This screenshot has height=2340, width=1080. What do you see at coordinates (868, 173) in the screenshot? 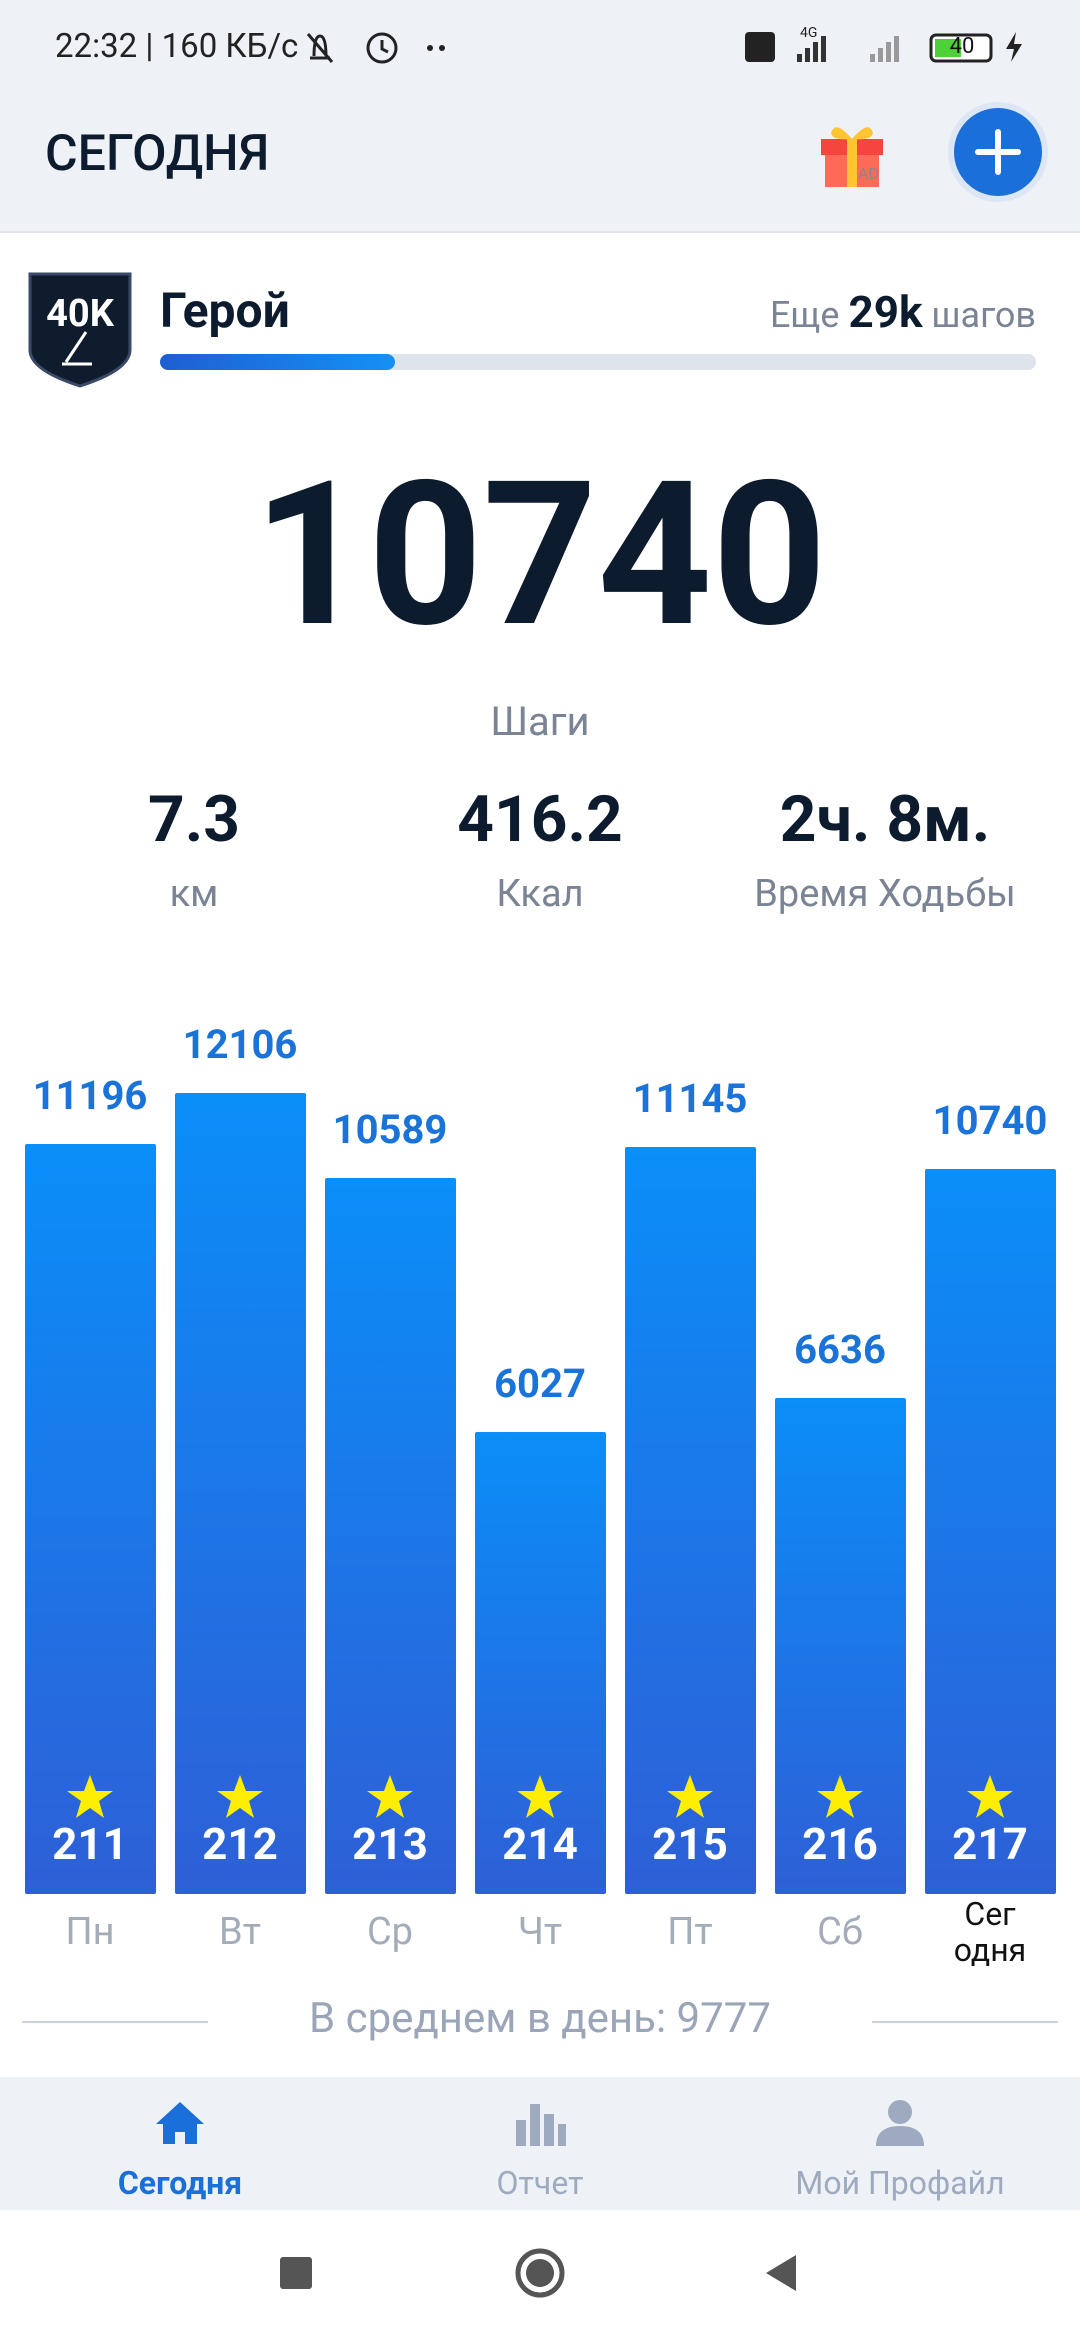
I see `ad-badge: AD` at bounding box center [868, 173].